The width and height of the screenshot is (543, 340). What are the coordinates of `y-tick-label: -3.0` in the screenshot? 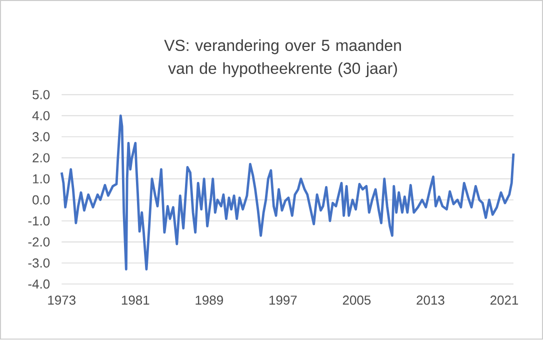 It's located at (39, 263).